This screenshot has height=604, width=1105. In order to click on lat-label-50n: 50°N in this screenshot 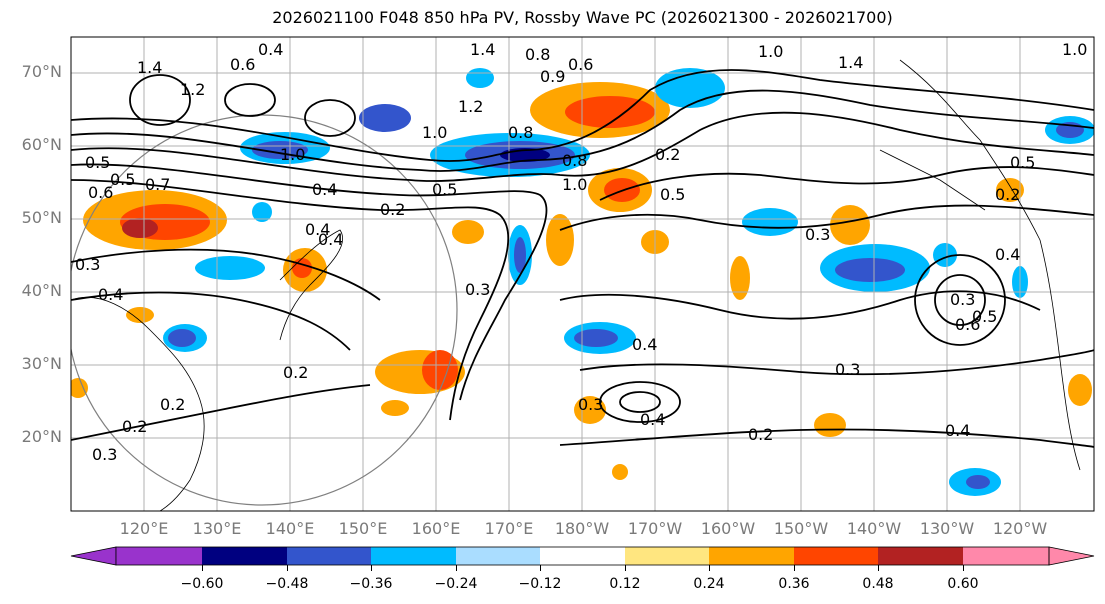, I will do `click(41, 217)`.